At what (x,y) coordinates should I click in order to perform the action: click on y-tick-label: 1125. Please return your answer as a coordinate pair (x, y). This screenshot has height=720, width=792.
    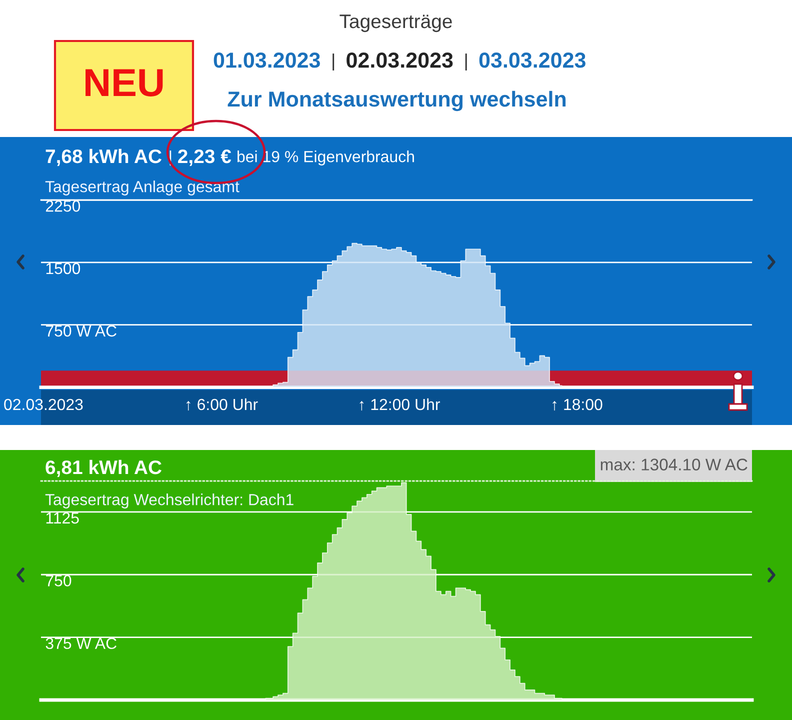
    Looking at the image, I should click on (62, 518).